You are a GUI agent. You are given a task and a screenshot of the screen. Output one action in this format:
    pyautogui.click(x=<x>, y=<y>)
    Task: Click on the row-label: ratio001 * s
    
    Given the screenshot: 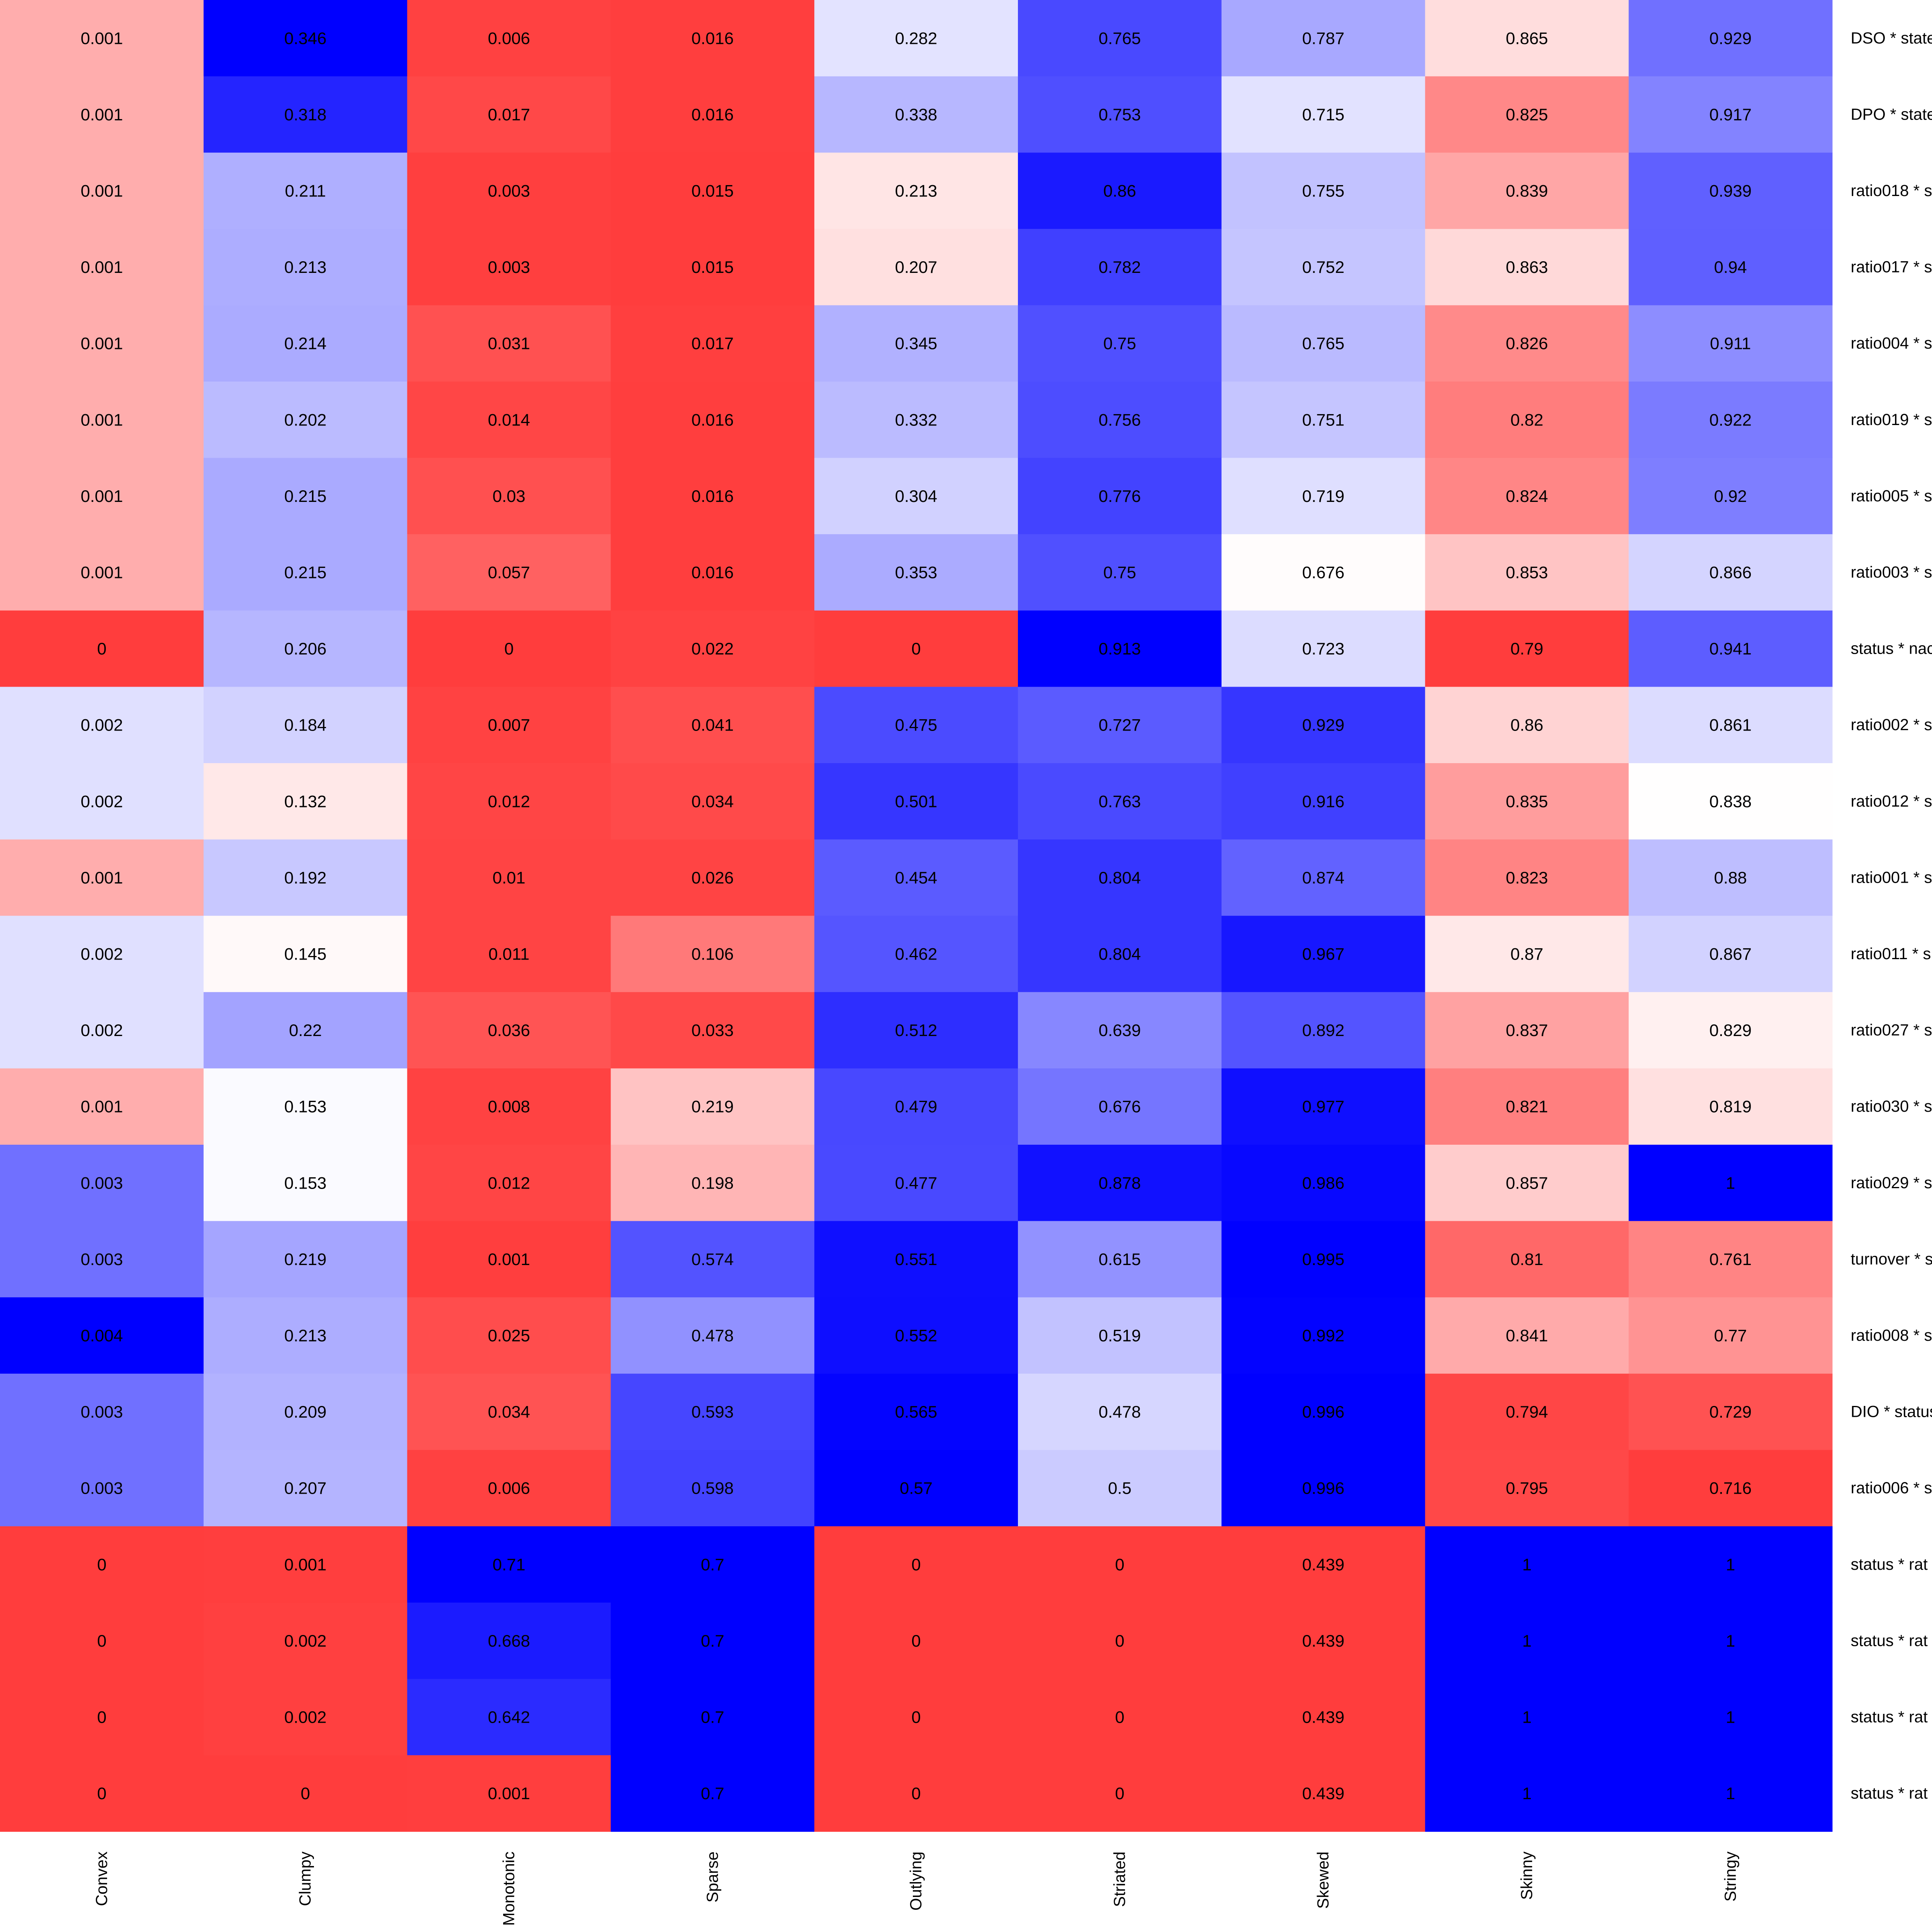 What is the action you would take?
    pyautogui.click(x=1891, y=877)
    